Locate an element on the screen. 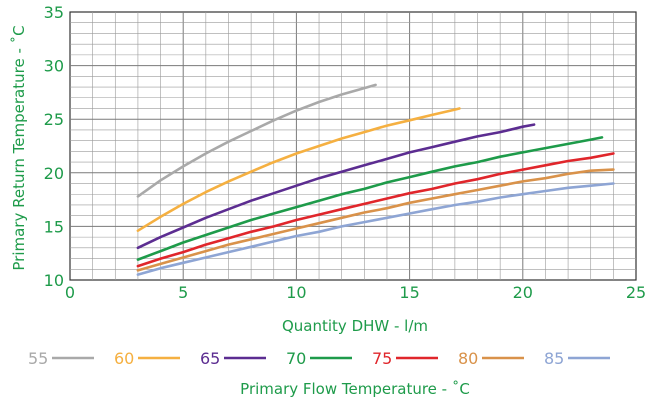 This screenshot has height=406, width=653. x-tick-label: 15 is located at coordinates (409, 292).